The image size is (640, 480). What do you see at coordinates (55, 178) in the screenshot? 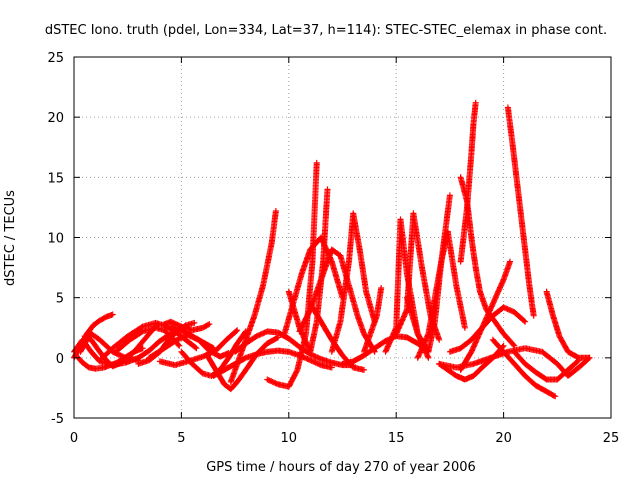
I see `y-tick-label: 15` at bounding box center [55, 178].